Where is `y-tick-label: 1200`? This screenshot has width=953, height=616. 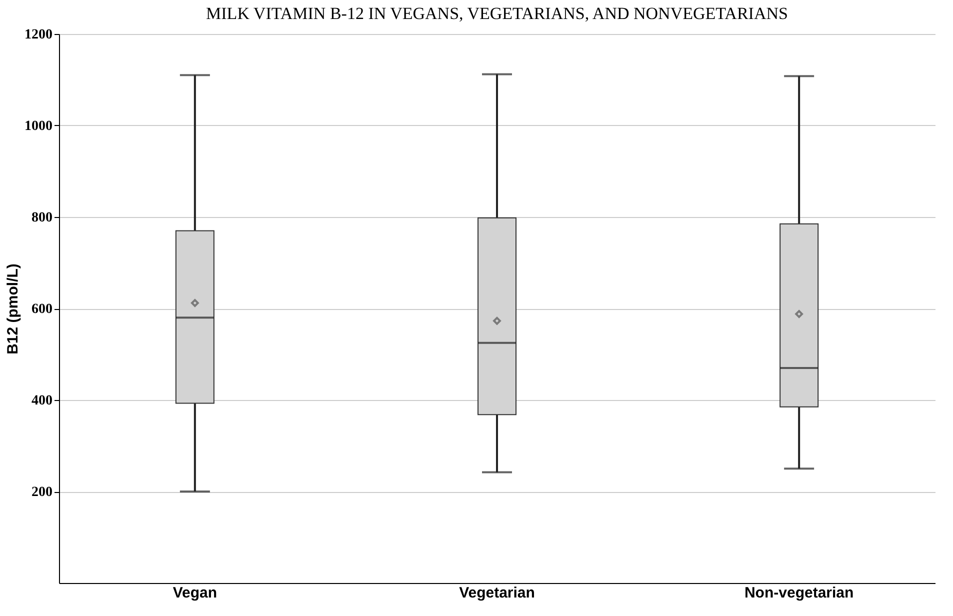 y-tick-label: 1200 is located at coordinates (38, 35).